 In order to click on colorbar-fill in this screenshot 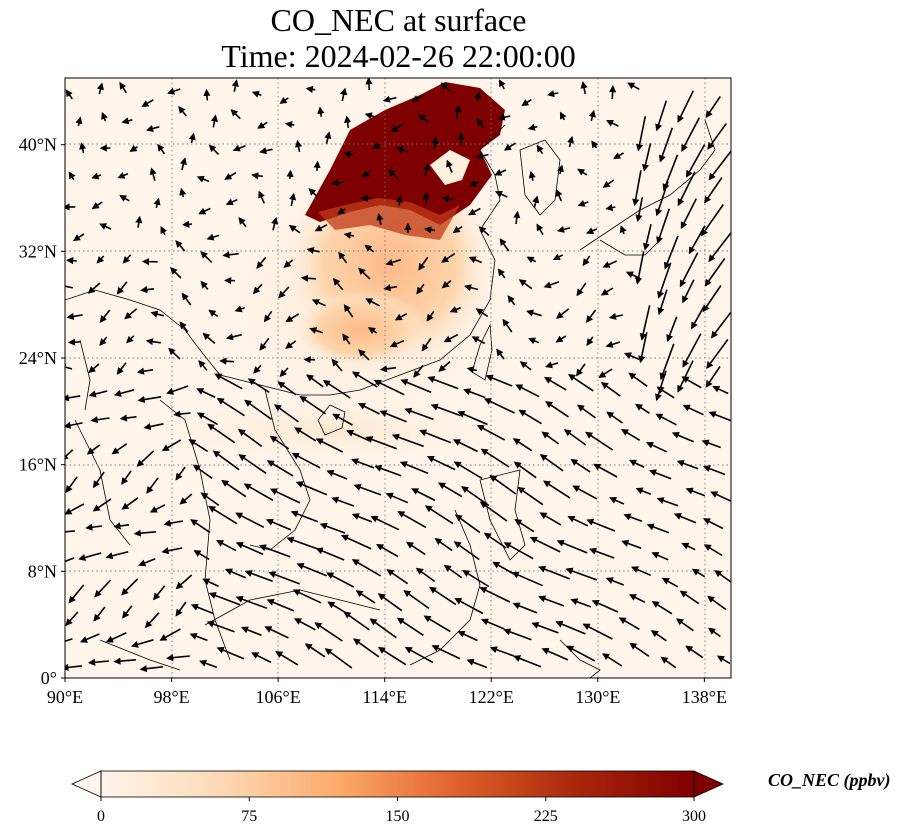, I will do `click(397, 784)`.